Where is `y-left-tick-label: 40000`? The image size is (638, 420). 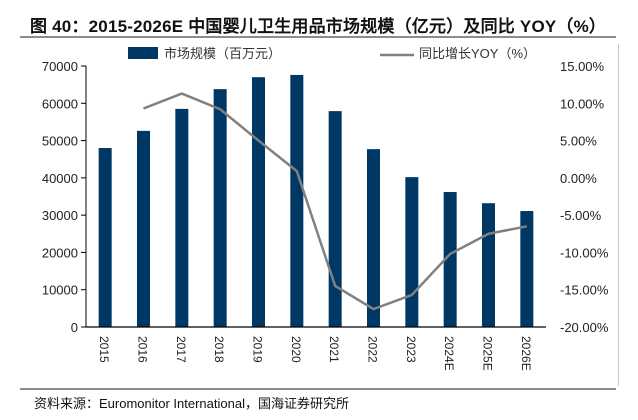 y-left-tick-label: 40000 is located at coordinates (60, 178).